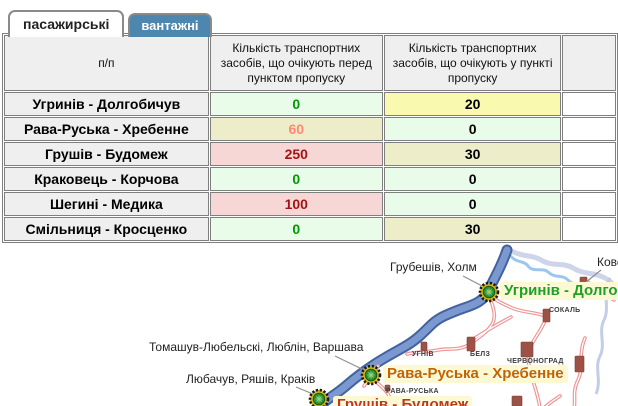  What do you see at coordinates (475, 374) in the screenshot?
I see `crossing-label-rava-ruska: Рава-Руська - Хребенне` at bounding box center [475, 374].